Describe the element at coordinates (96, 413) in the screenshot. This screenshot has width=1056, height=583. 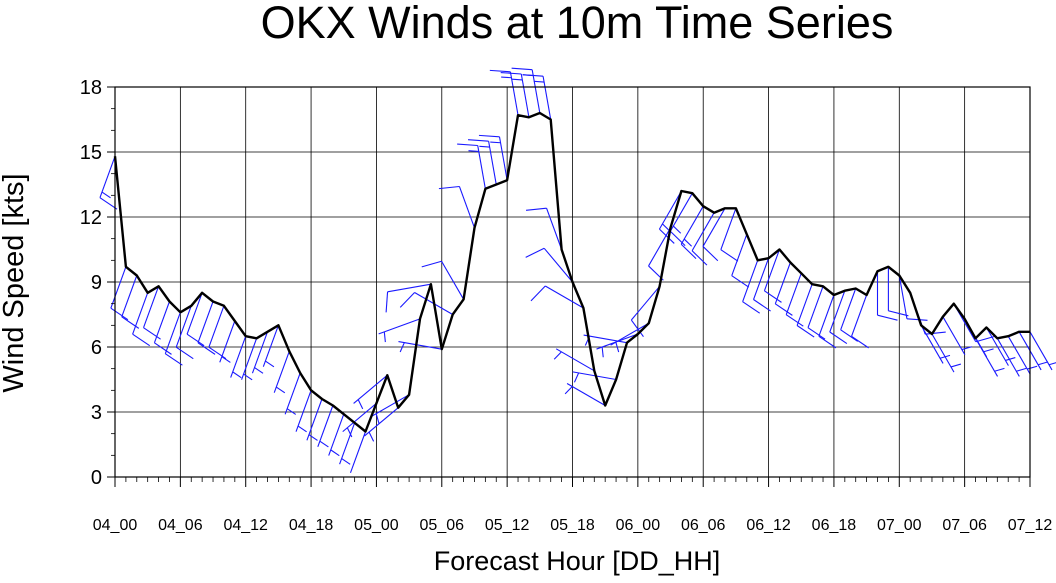
I see `y-tick-label: 3` at that location.